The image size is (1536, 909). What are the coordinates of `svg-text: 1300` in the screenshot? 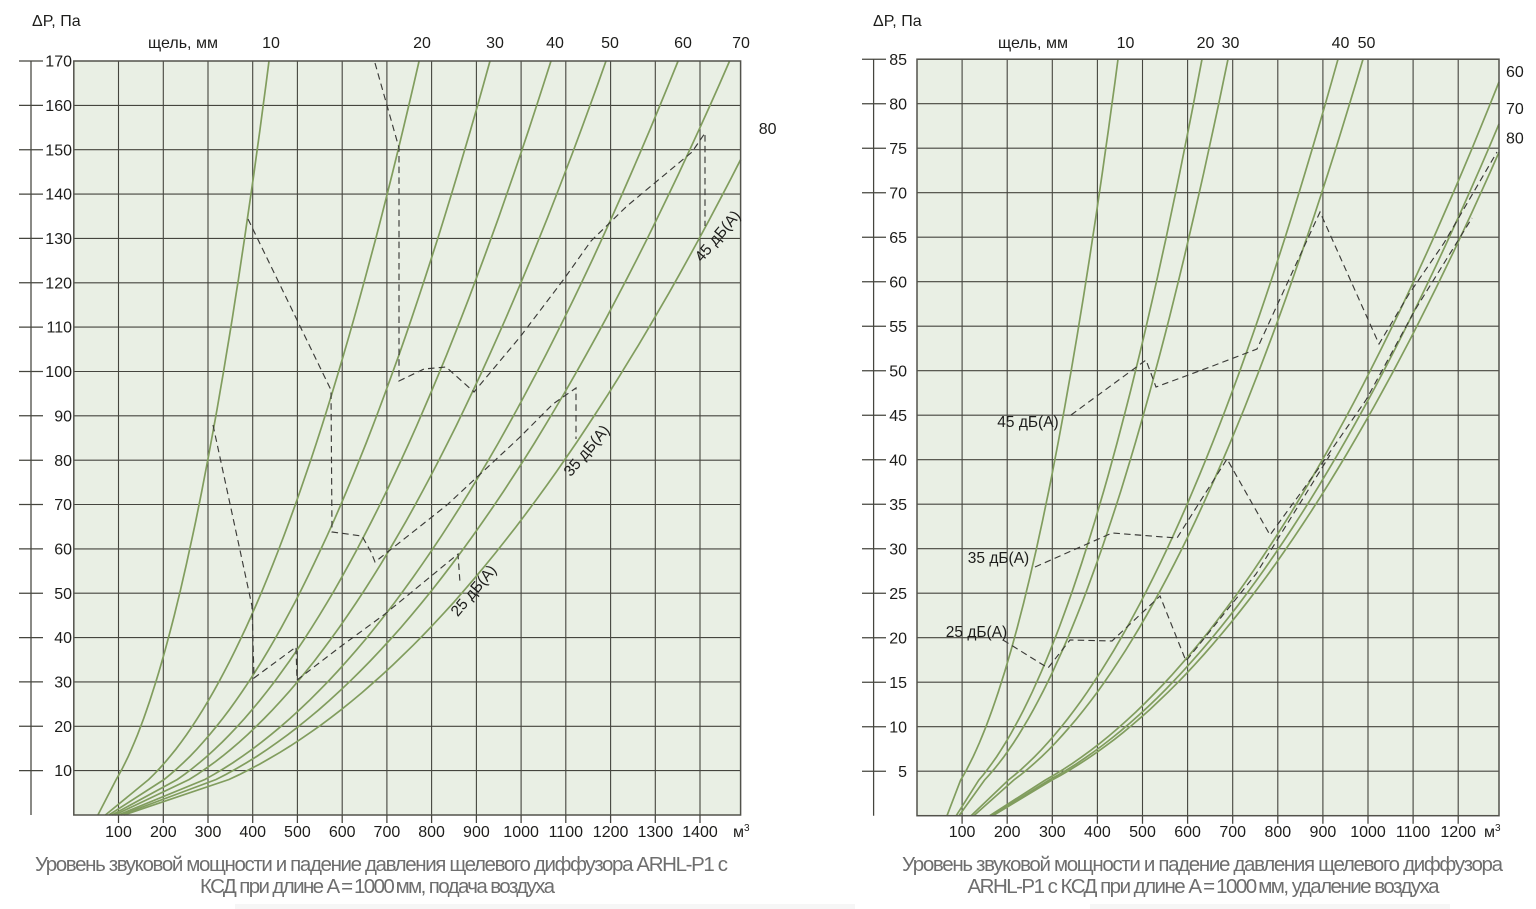 It's located at (656, 832).